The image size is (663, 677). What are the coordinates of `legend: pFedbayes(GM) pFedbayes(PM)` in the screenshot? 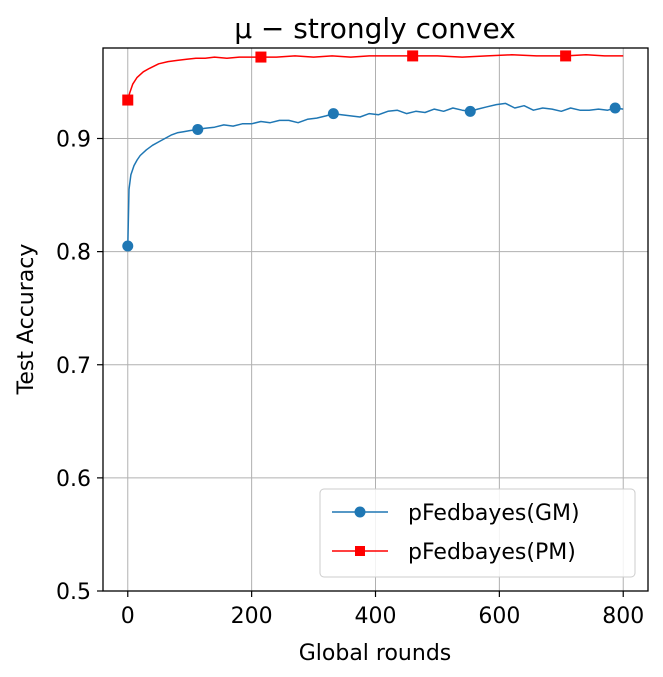 It's located at (477, 533).